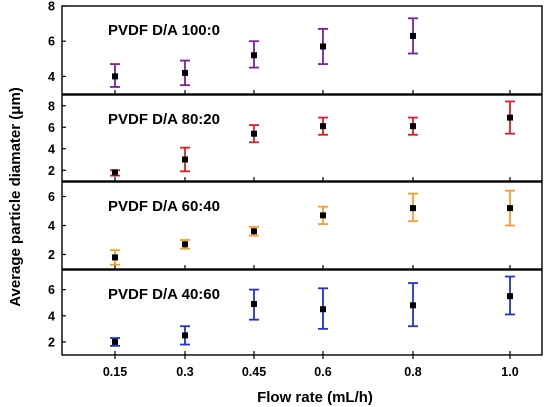 The width and height of the screenshot is (550, 407). I want to click on x-tick-label: 0.45, so click(254, 372).